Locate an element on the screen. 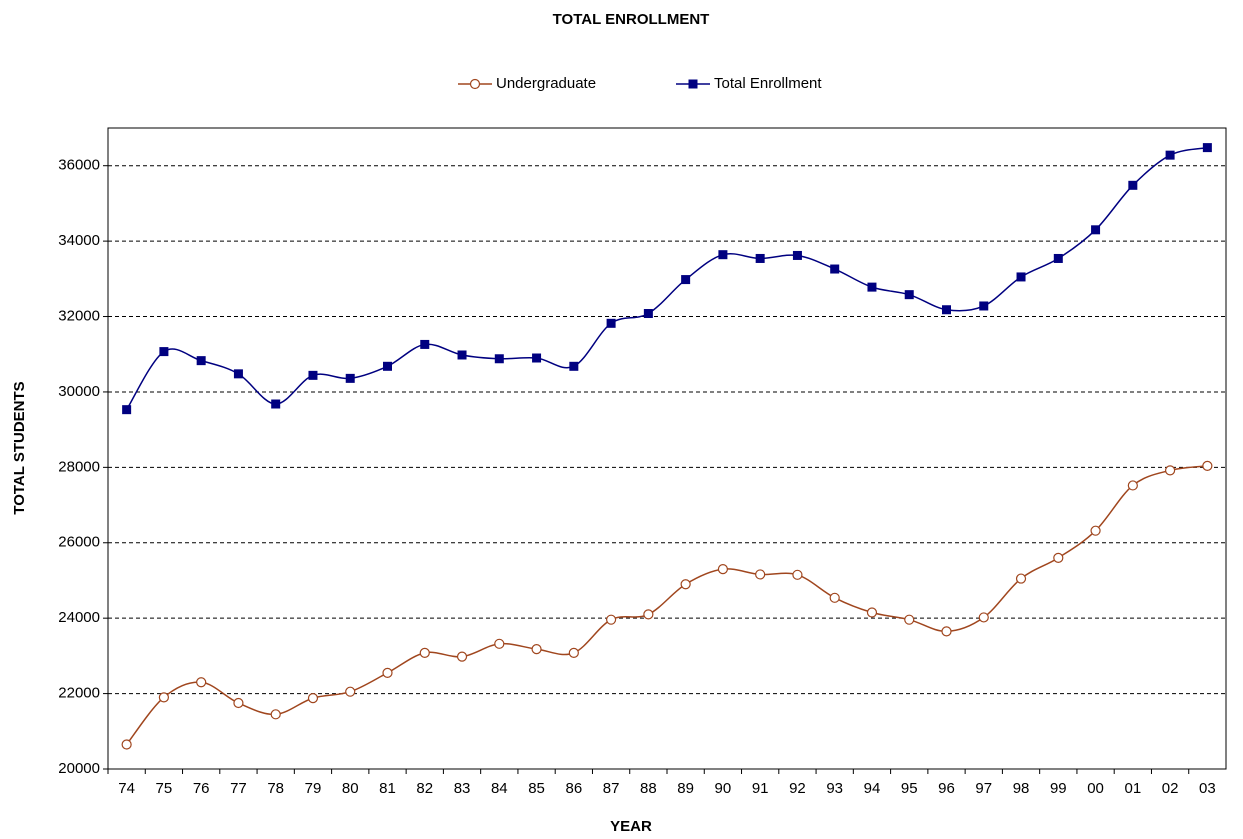  x-tick-label: 03 is located at coordinates (1207, 788).